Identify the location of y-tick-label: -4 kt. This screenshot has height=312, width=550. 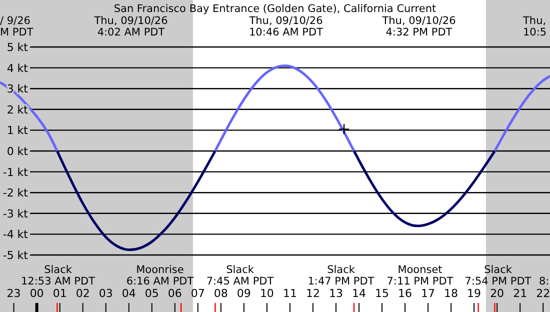
(15, 235).